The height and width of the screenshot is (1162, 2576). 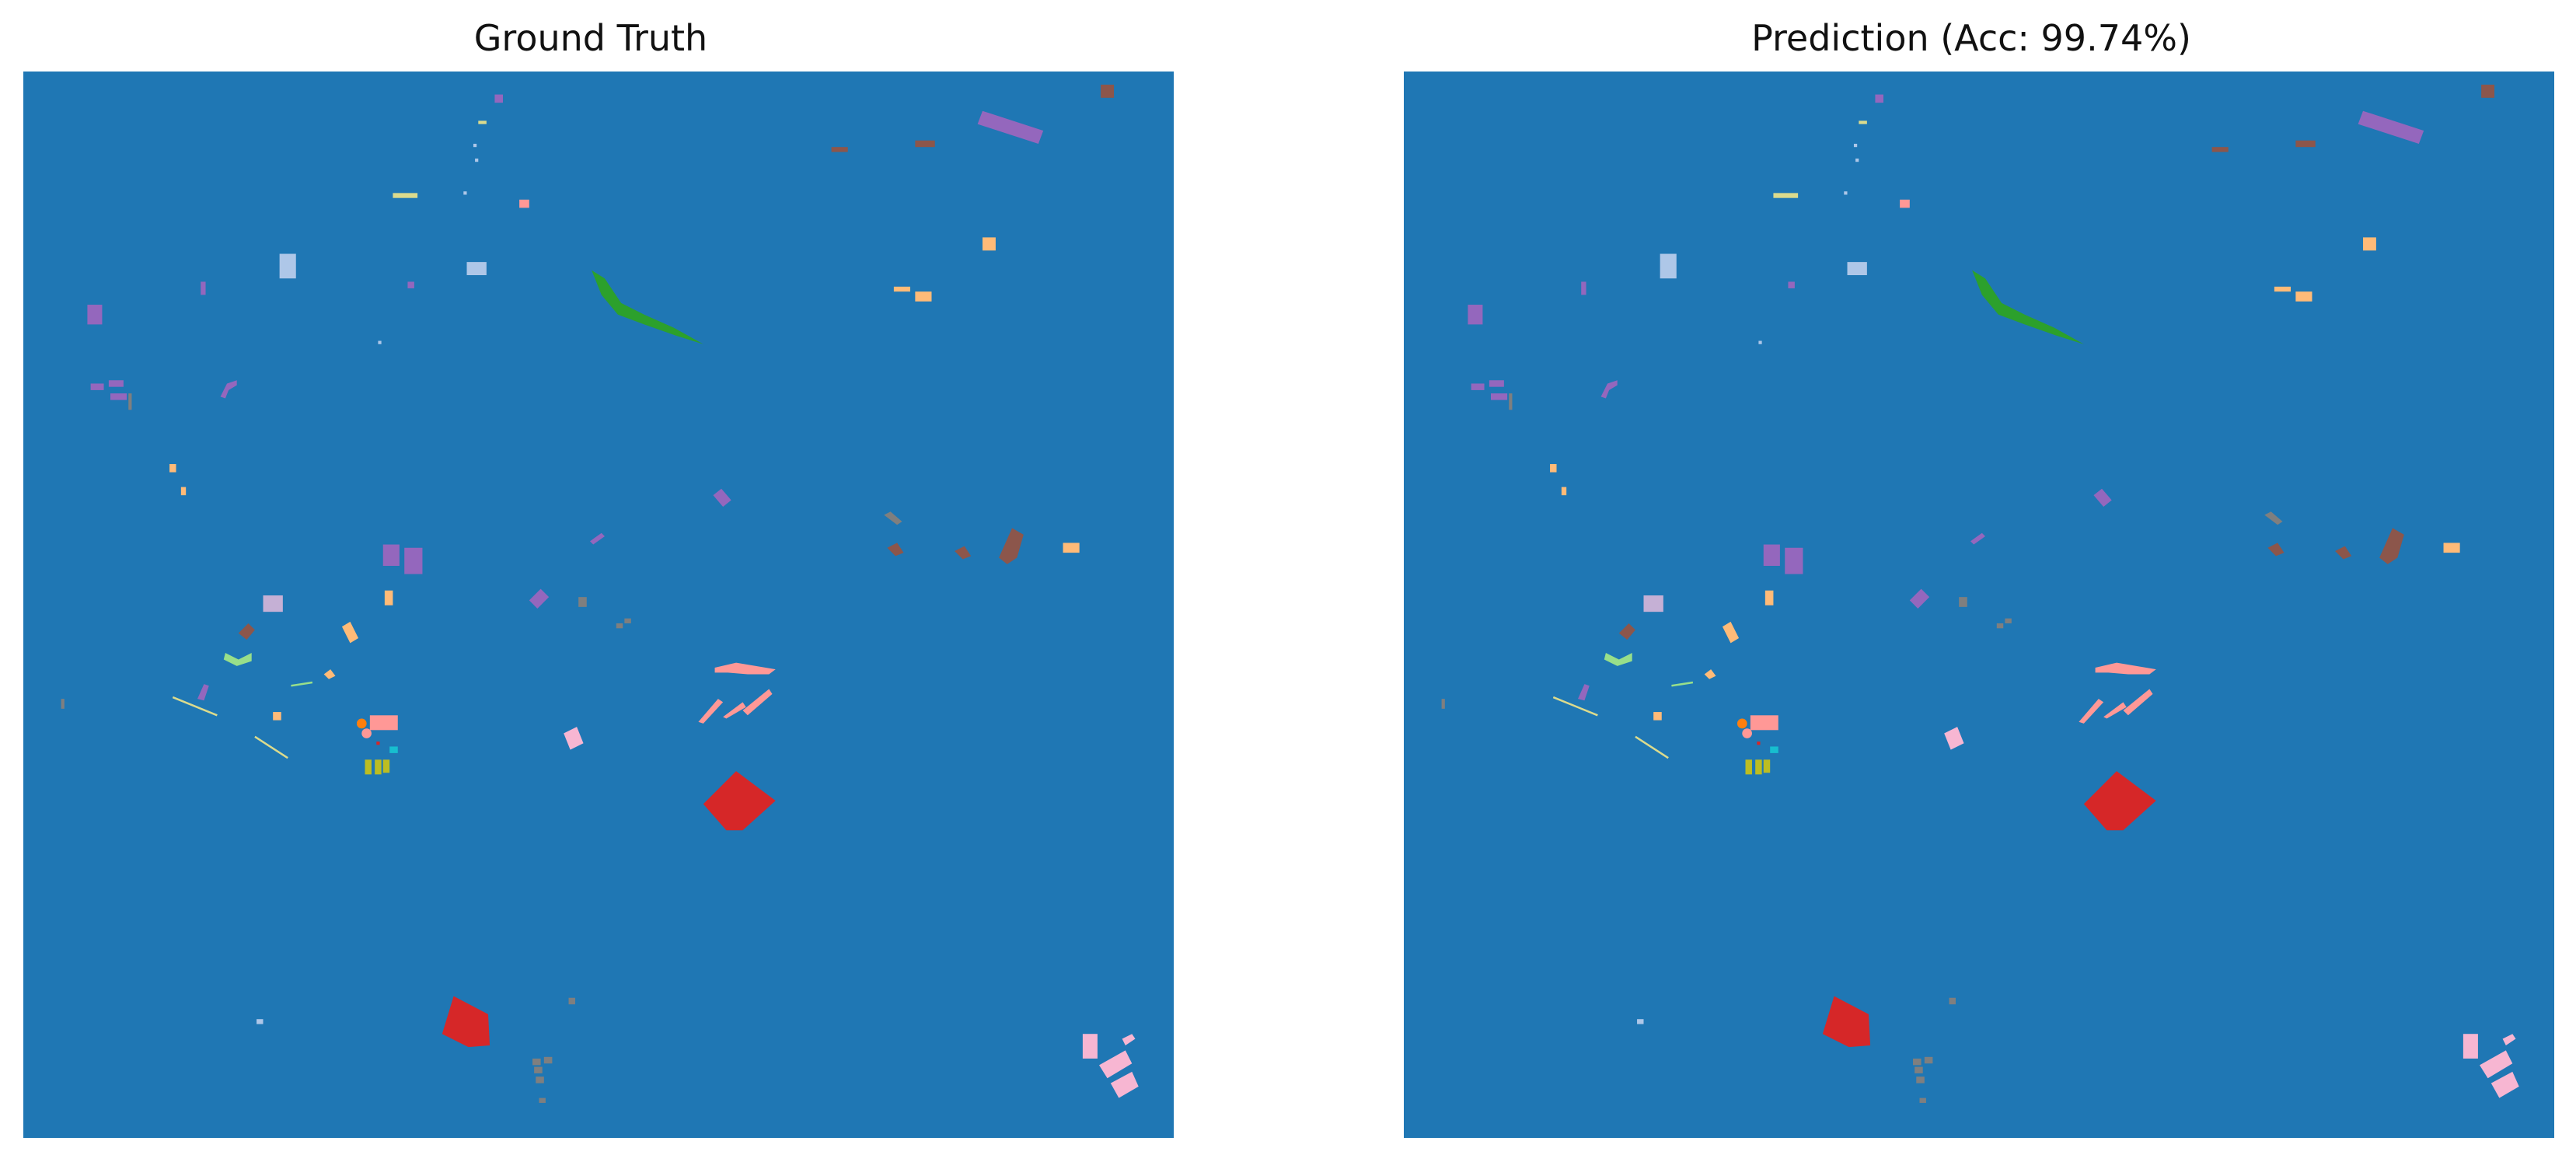 I want to click on prediction-title: Prediction (Acc: 99.74%), so click(x=1971, y=38).